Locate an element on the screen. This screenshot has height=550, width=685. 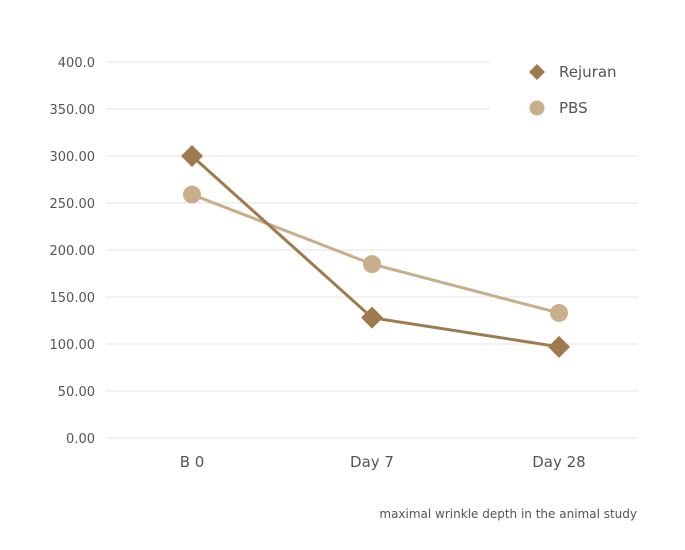
series-line-pbs is located at coordinates (375, 254).